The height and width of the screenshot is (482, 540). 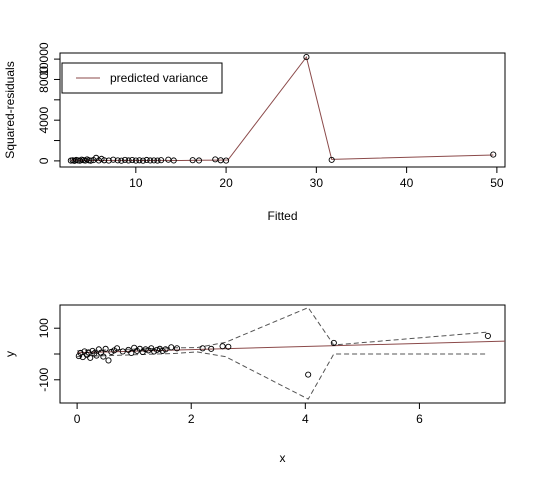 I want to click on x-tick-label: 50, so click(x=497, y=183).